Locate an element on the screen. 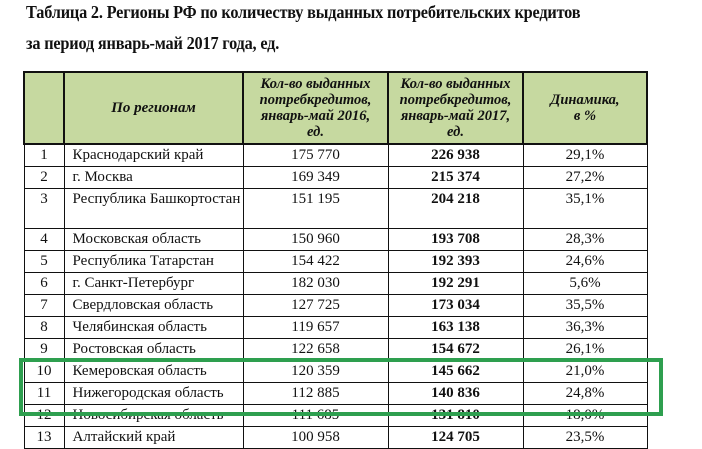 The image size is (702, 449). row-2017: 192 291 is located at coordinates (455, 283).